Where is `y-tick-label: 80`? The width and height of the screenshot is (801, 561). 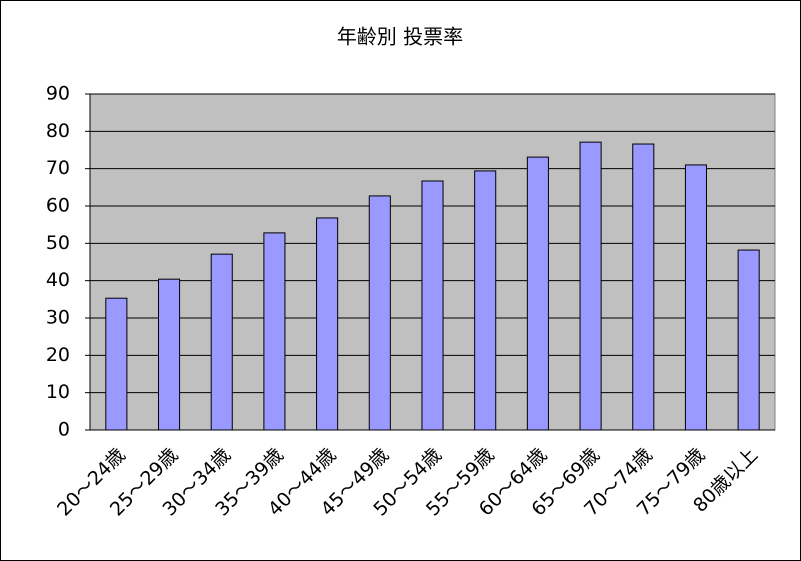
y-tick-label: 80 is located at coordinates (58, 131).